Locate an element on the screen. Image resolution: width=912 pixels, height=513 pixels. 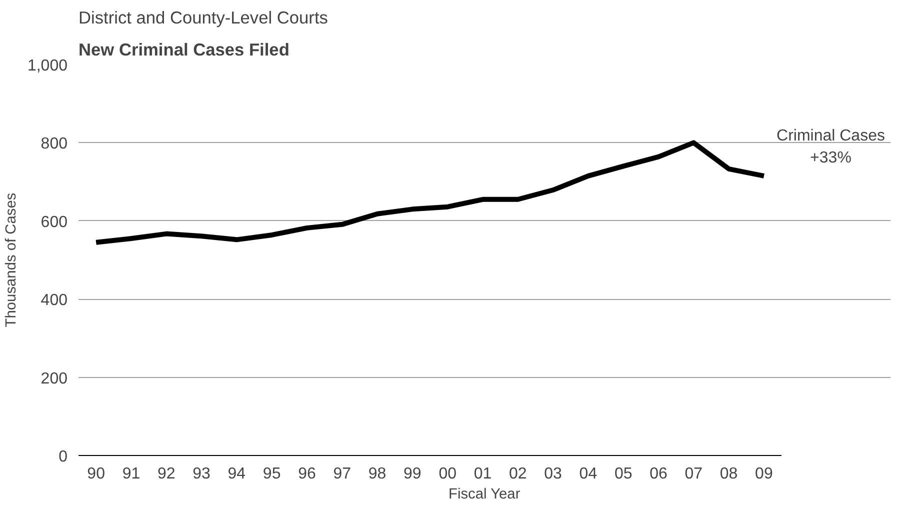
x-tick-label: 05 is located at coordinates (623, 474).